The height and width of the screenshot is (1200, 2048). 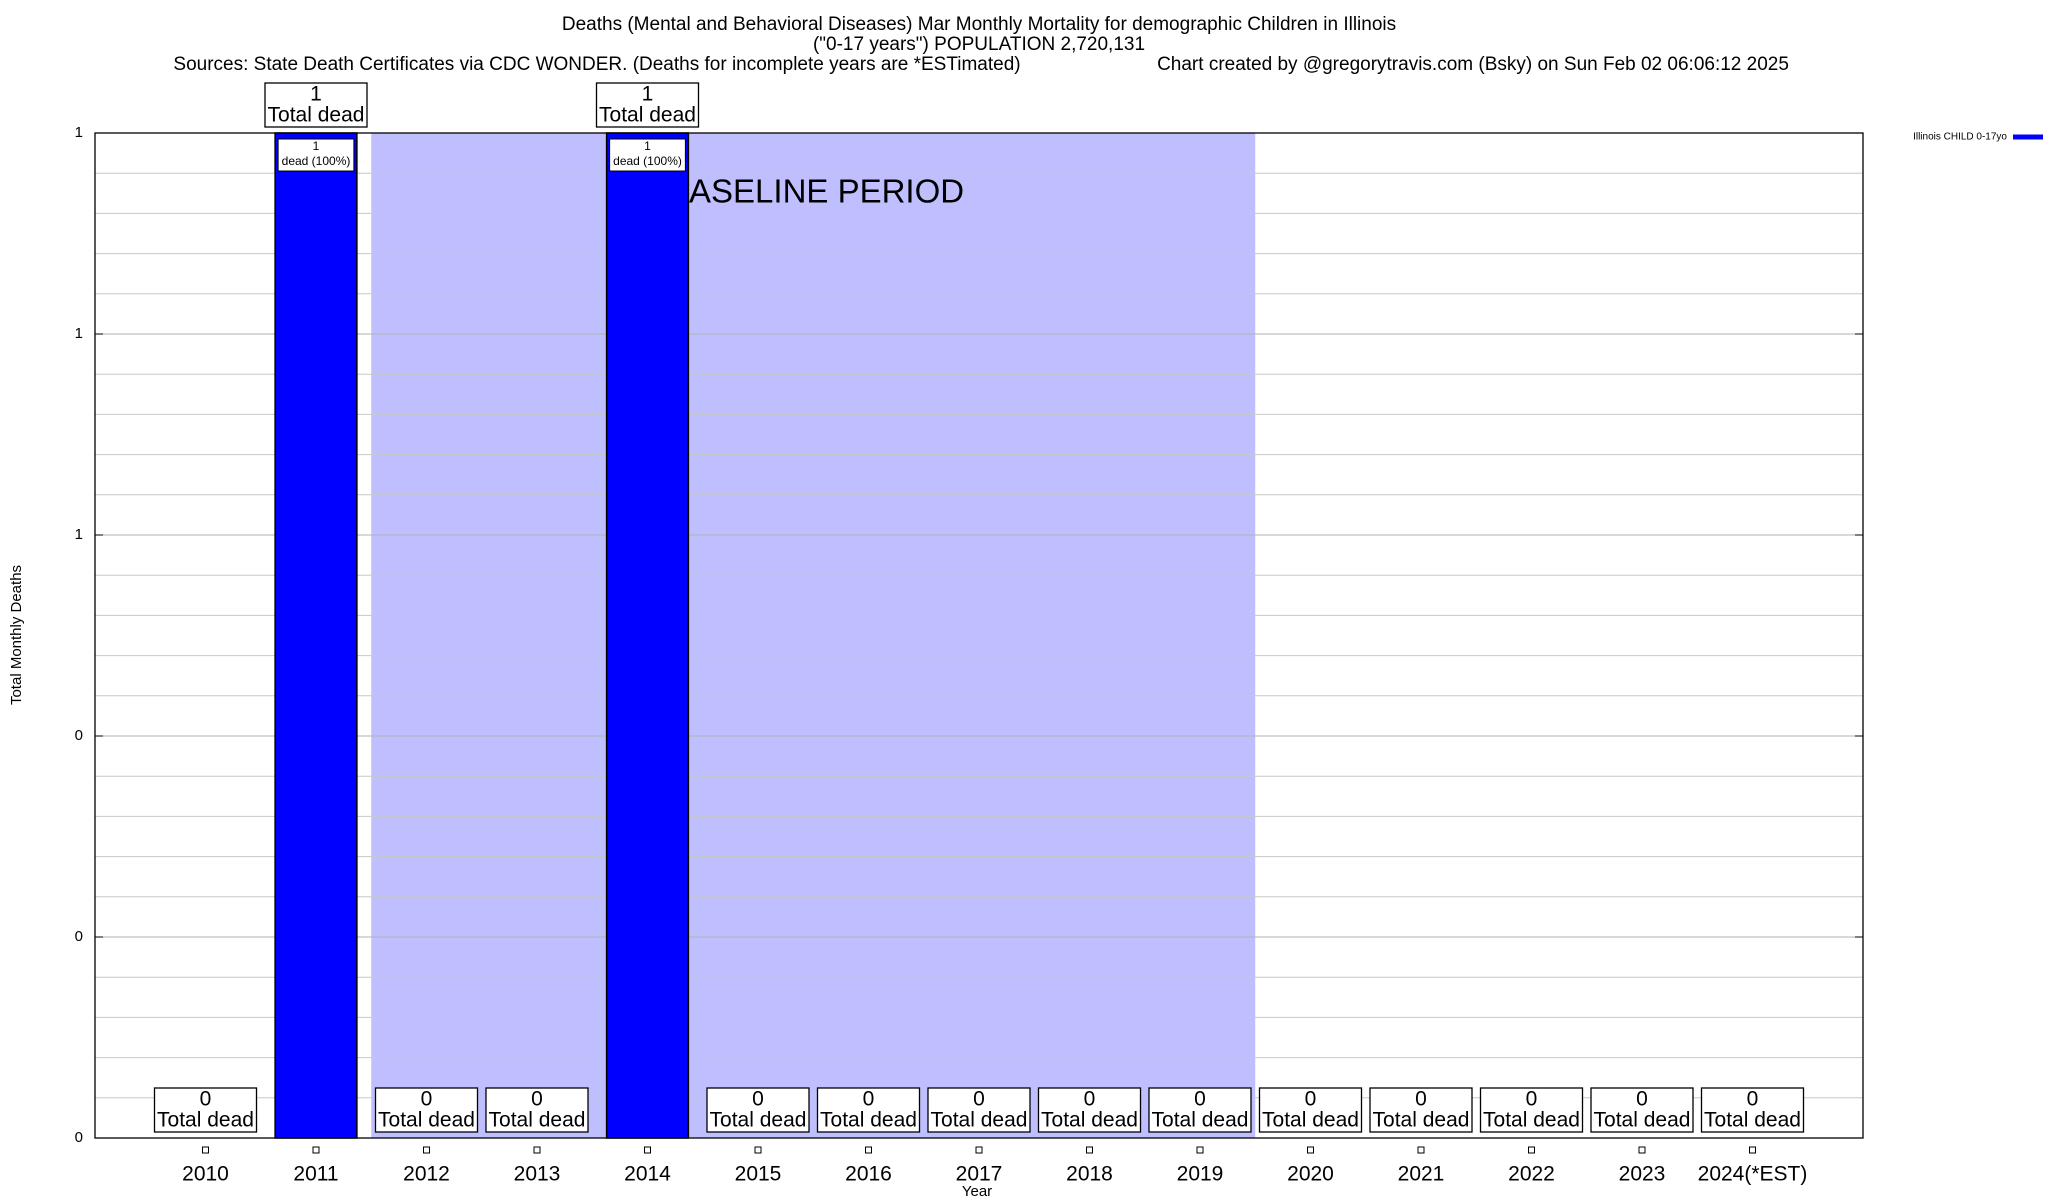 I want to click on x-tick-label: 2018, so click(x=1089, y=1174).